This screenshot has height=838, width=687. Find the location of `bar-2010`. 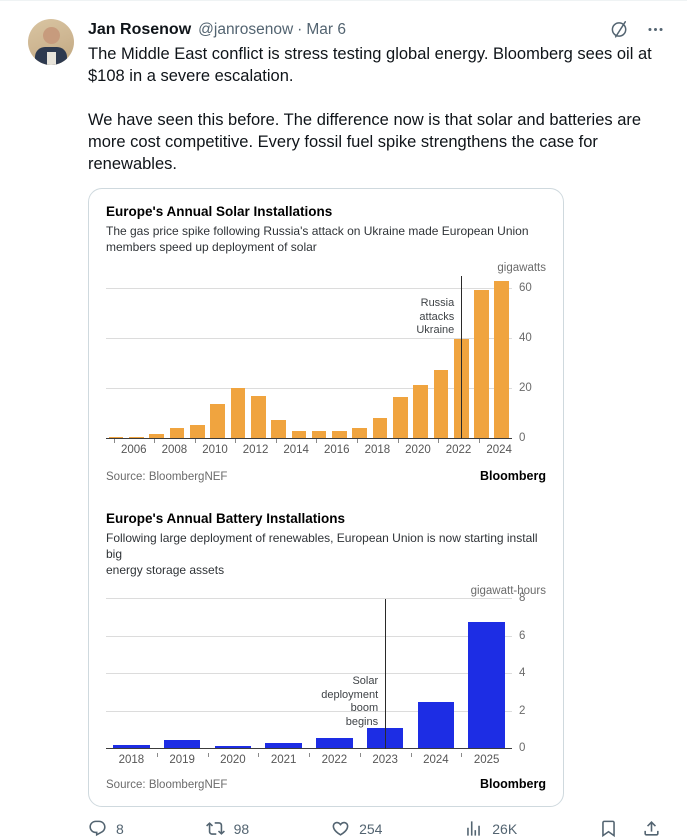

bar-2010 is located at coordinates (217, 357).